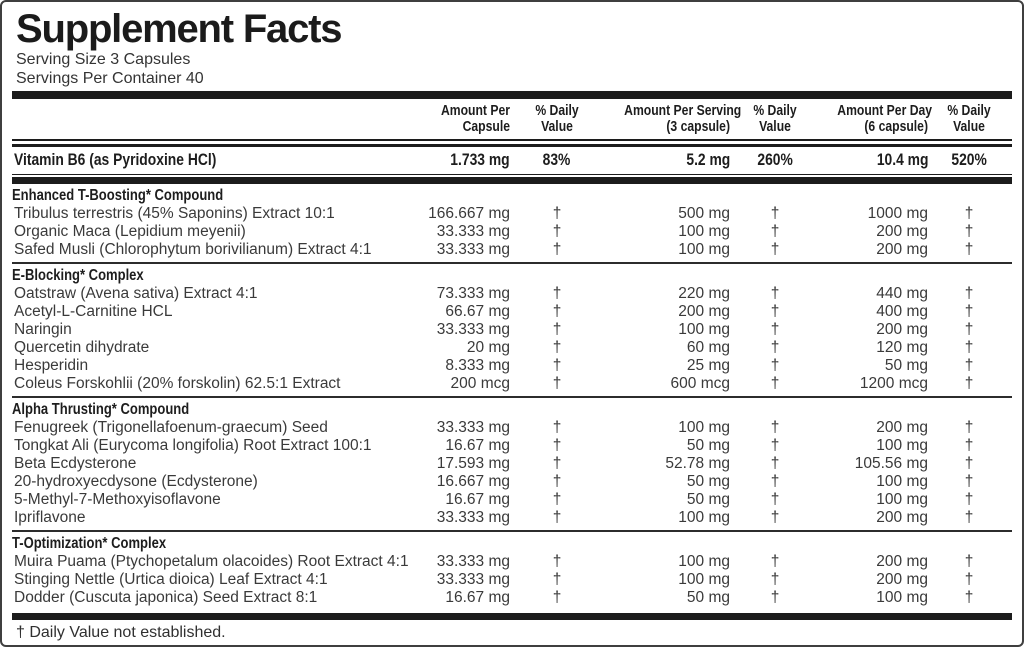 This screenshot has height=647, width=1024. What do you see at coordinates (512, 518) in the screenshot?
I see `ingredient-row: Ipriflavone 33.333 mg † 100 mg † 200 mg †` at bounding box center [512, 518].